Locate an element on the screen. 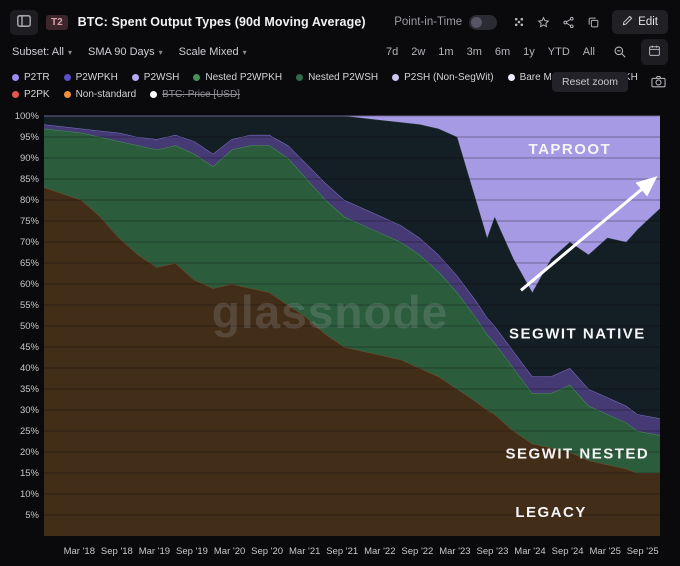 The width and height of the screenshot is (680, 566). y-axis-label: 10% is located at coordinates (30, 494).